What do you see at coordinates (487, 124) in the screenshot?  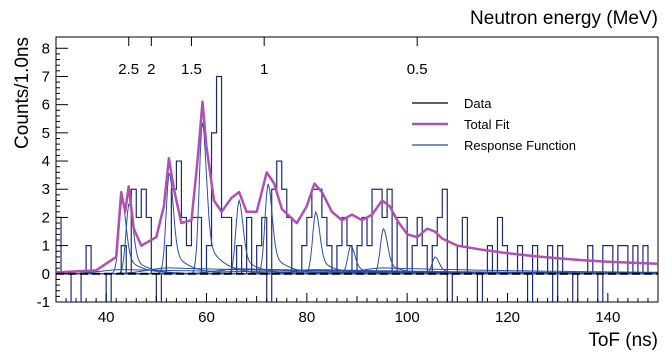 I see `legend-label-total-fit: Total Fit` at bounding box center [487, 124].